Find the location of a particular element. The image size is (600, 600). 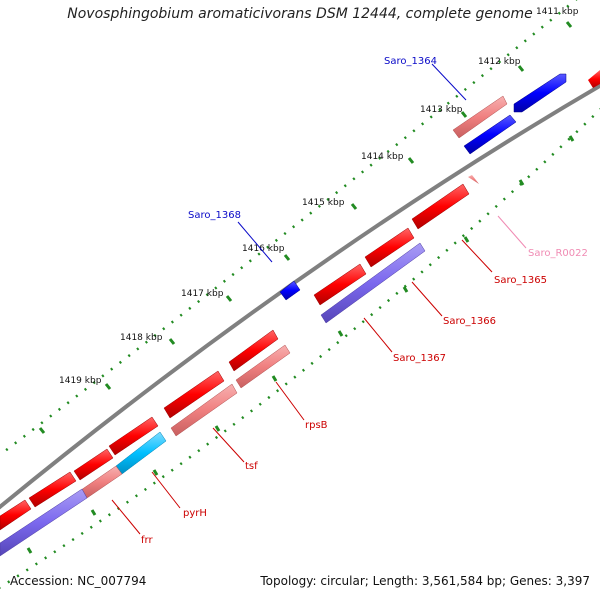

tick-label: 1411 kbp is located at coordinates (557, 12).